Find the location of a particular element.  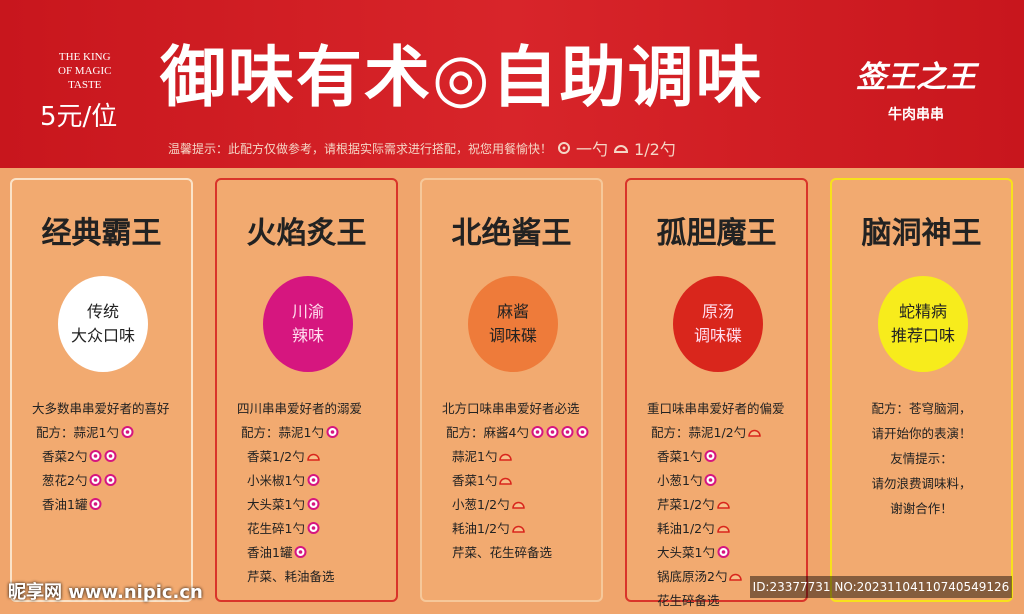

line-text: 谢谢合作！ is located at coordinates (921, 508).